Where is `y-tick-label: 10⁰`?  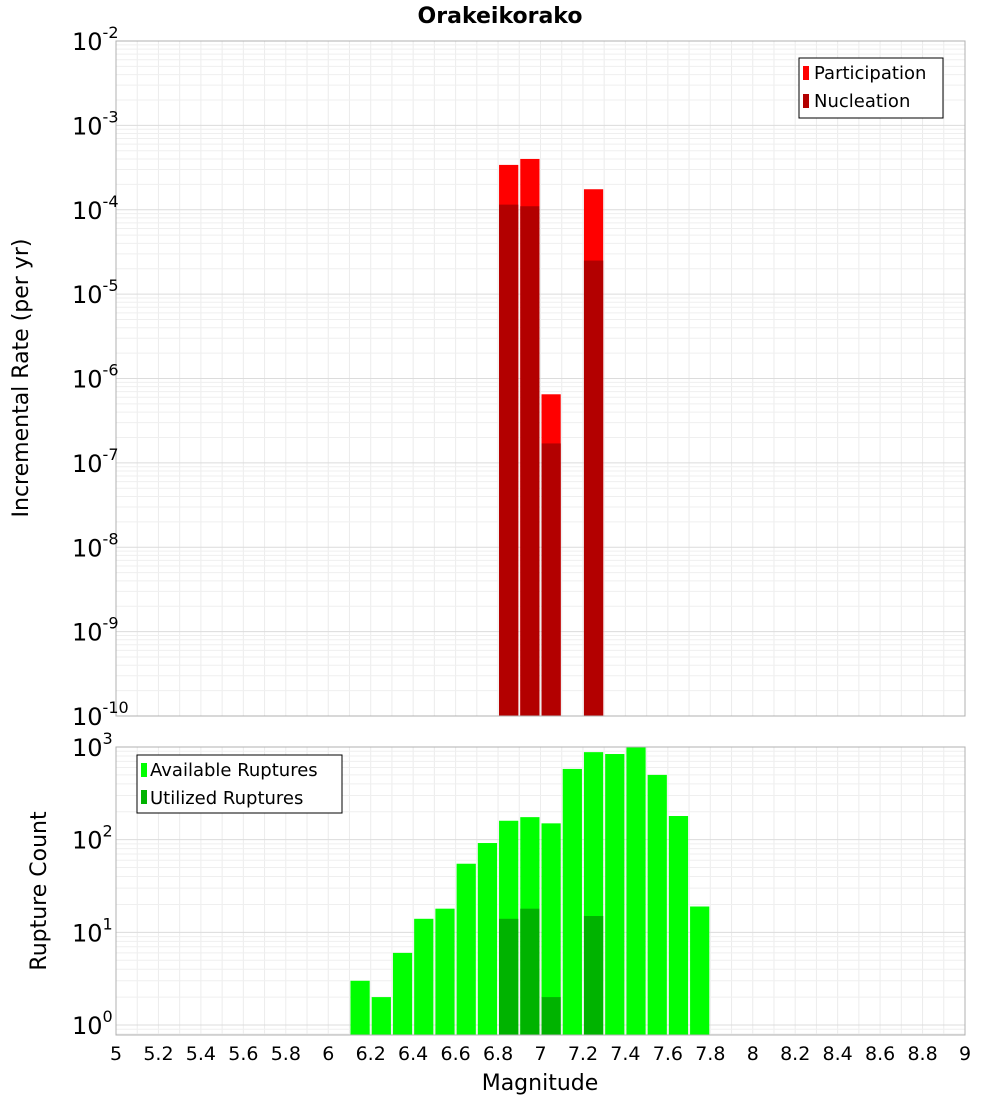
y-tick-label: 10⁰ is located at coordinates (92, 1023).